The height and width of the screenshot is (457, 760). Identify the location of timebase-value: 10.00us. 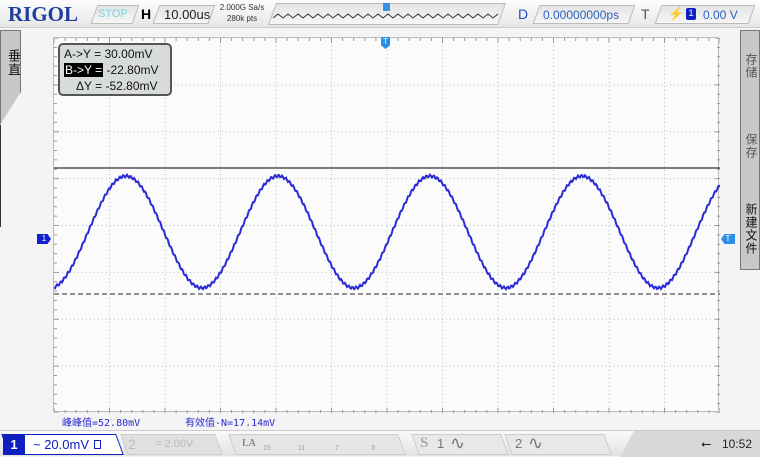
(187, 14).